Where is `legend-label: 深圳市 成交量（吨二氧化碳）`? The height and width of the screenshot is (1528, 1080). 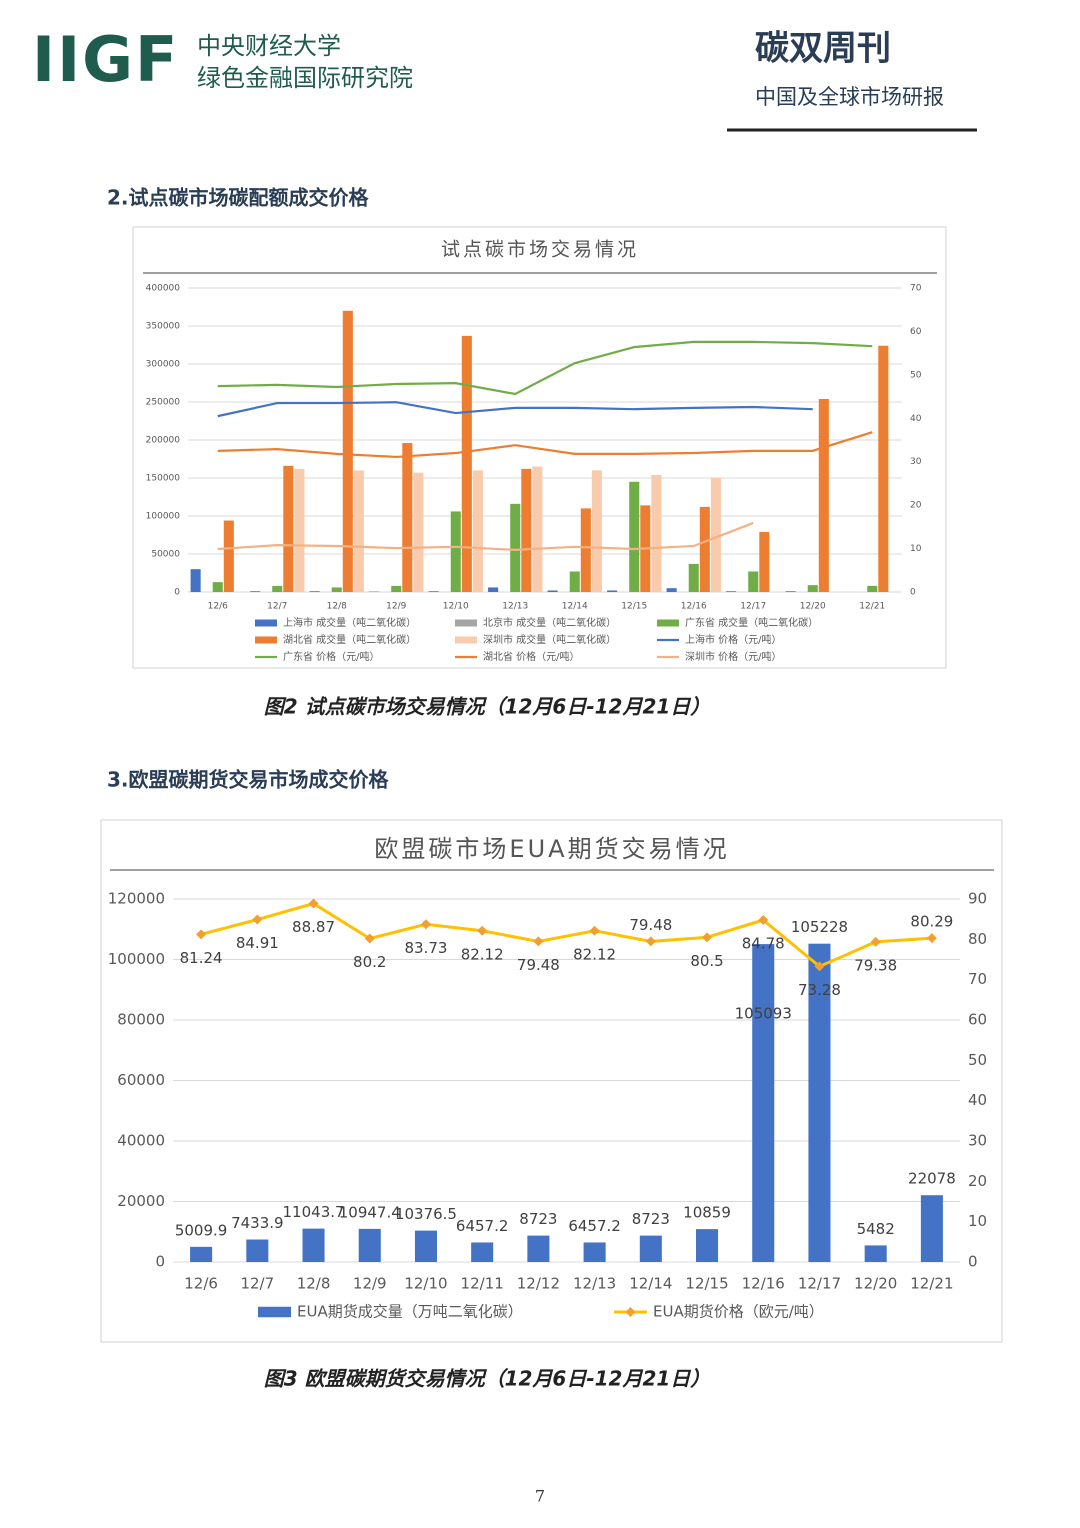 legend-label: 深圳市 成交量（吨二氧化碳） is located at coordinates (549, 639).